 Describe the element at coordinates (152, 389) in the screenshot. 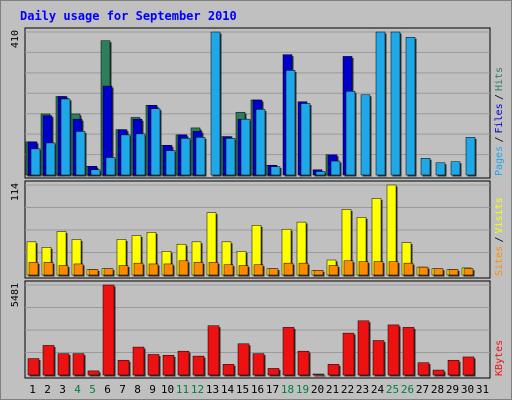

I see `x-tick-label: 9` at that location.